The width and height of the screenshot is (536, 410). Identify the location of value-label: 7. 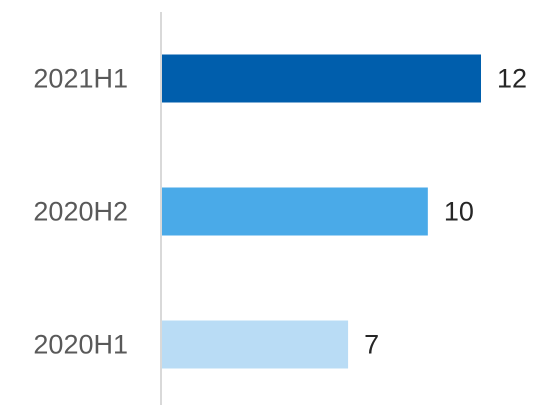
(371, 345).